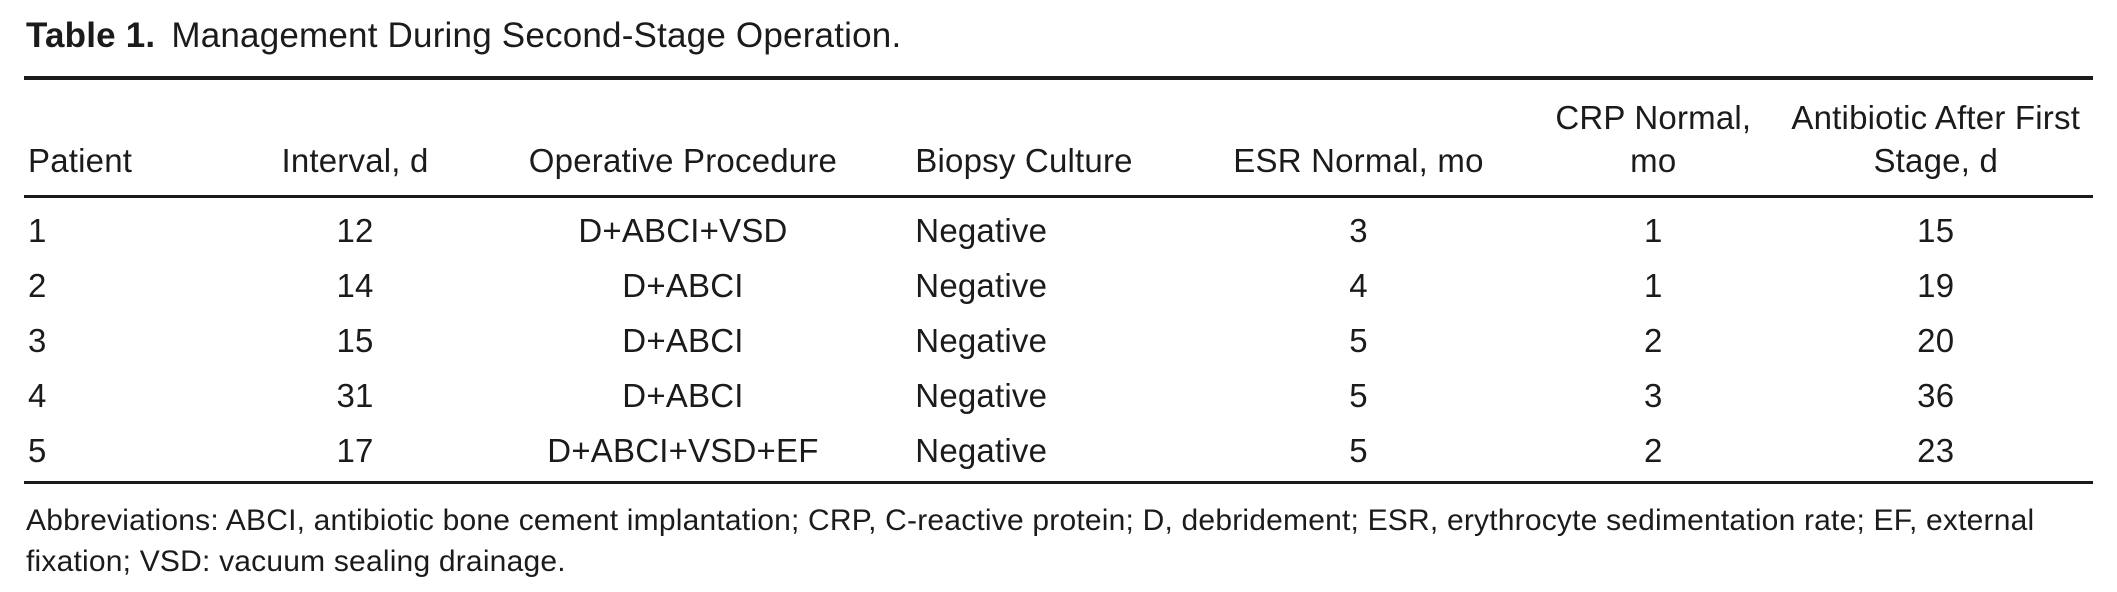  I want to click on cell-antibiotic: 19, so click(1936, 285).